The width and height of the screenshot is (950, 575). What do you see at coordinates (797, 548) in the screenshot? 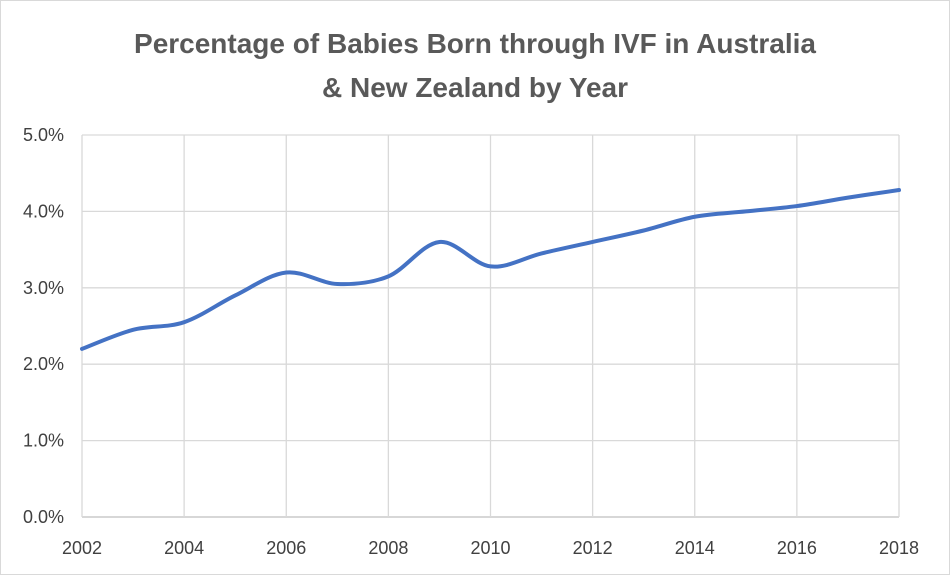
I see `x-tick-label: 2016` at bounding box center [797, 548].